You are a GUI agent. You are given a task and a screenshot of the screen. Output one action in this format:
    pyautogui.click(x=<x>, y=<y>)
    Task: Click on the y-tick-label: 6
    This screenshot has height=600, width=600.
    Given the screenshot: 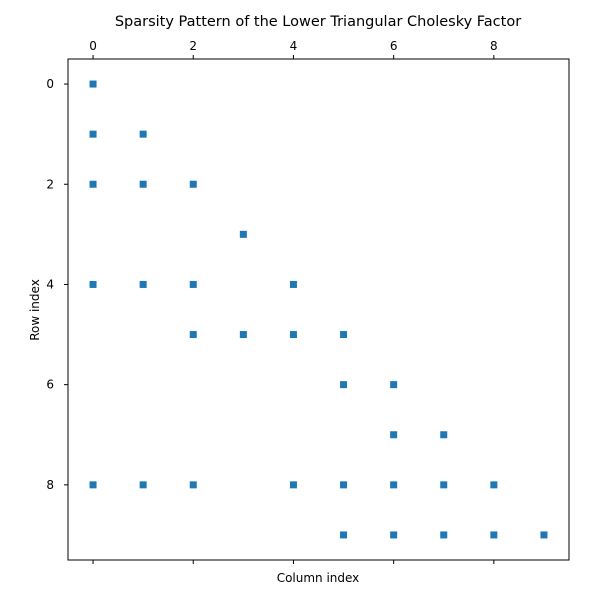 What is the action you would take?
    pyautogui.click(x=50, y=385)
    